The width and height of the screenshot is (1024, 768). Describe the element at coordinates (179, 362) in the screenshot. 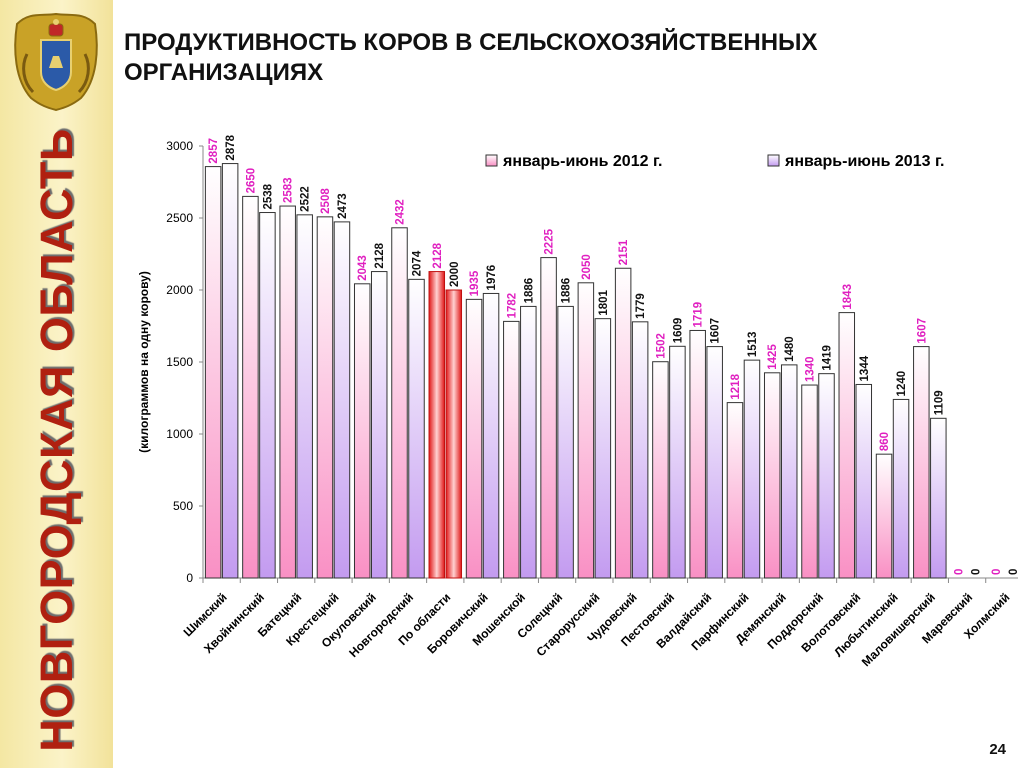

I see `y-tick-label: 1500` at that location.